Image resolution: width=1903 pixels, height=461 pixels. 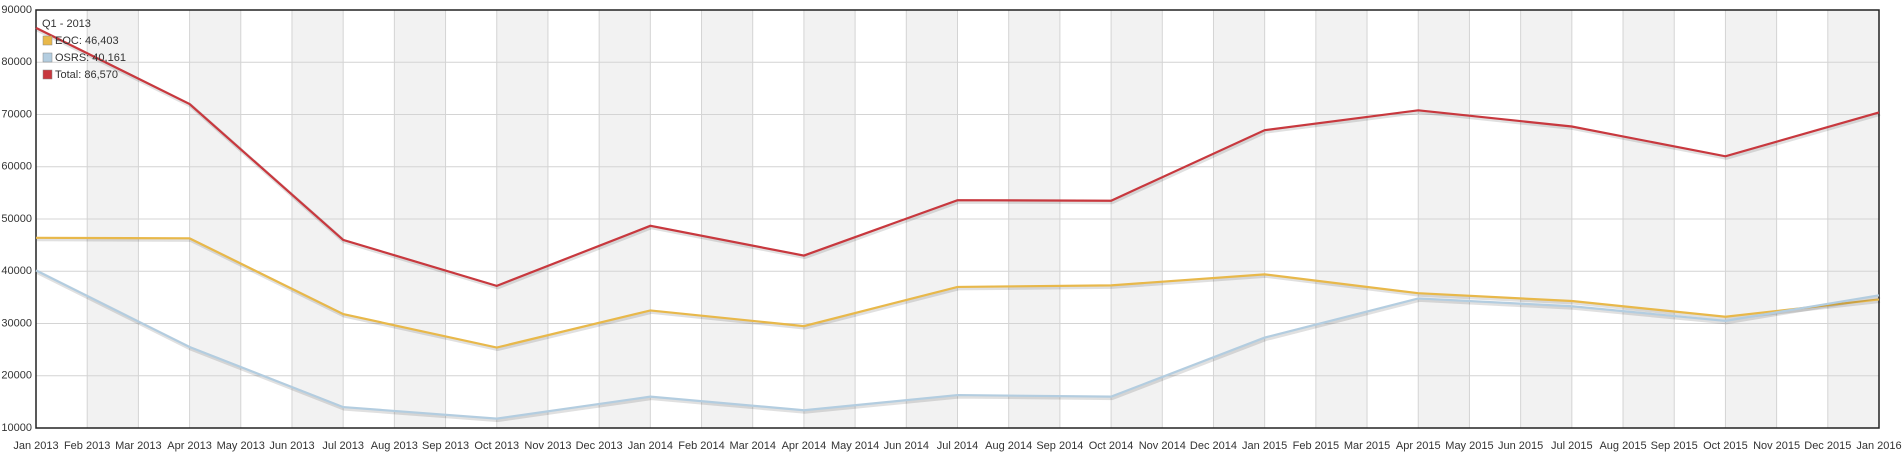 What do you see at coordinates (343, 446) in the screenshot?
I see `x-tick-label: Jul 2013` at bounding box center [343, 446].